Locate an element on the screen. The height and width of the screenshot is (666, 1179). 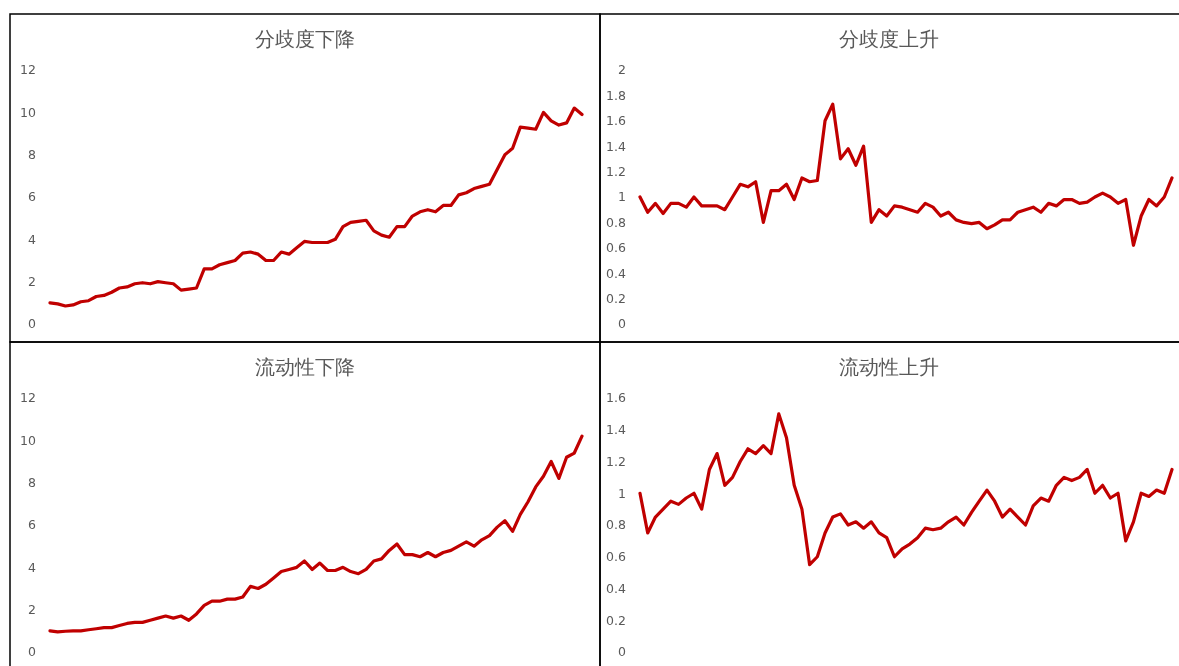
chart-title: 分歧度下降 is located at coordinates (305, 39).